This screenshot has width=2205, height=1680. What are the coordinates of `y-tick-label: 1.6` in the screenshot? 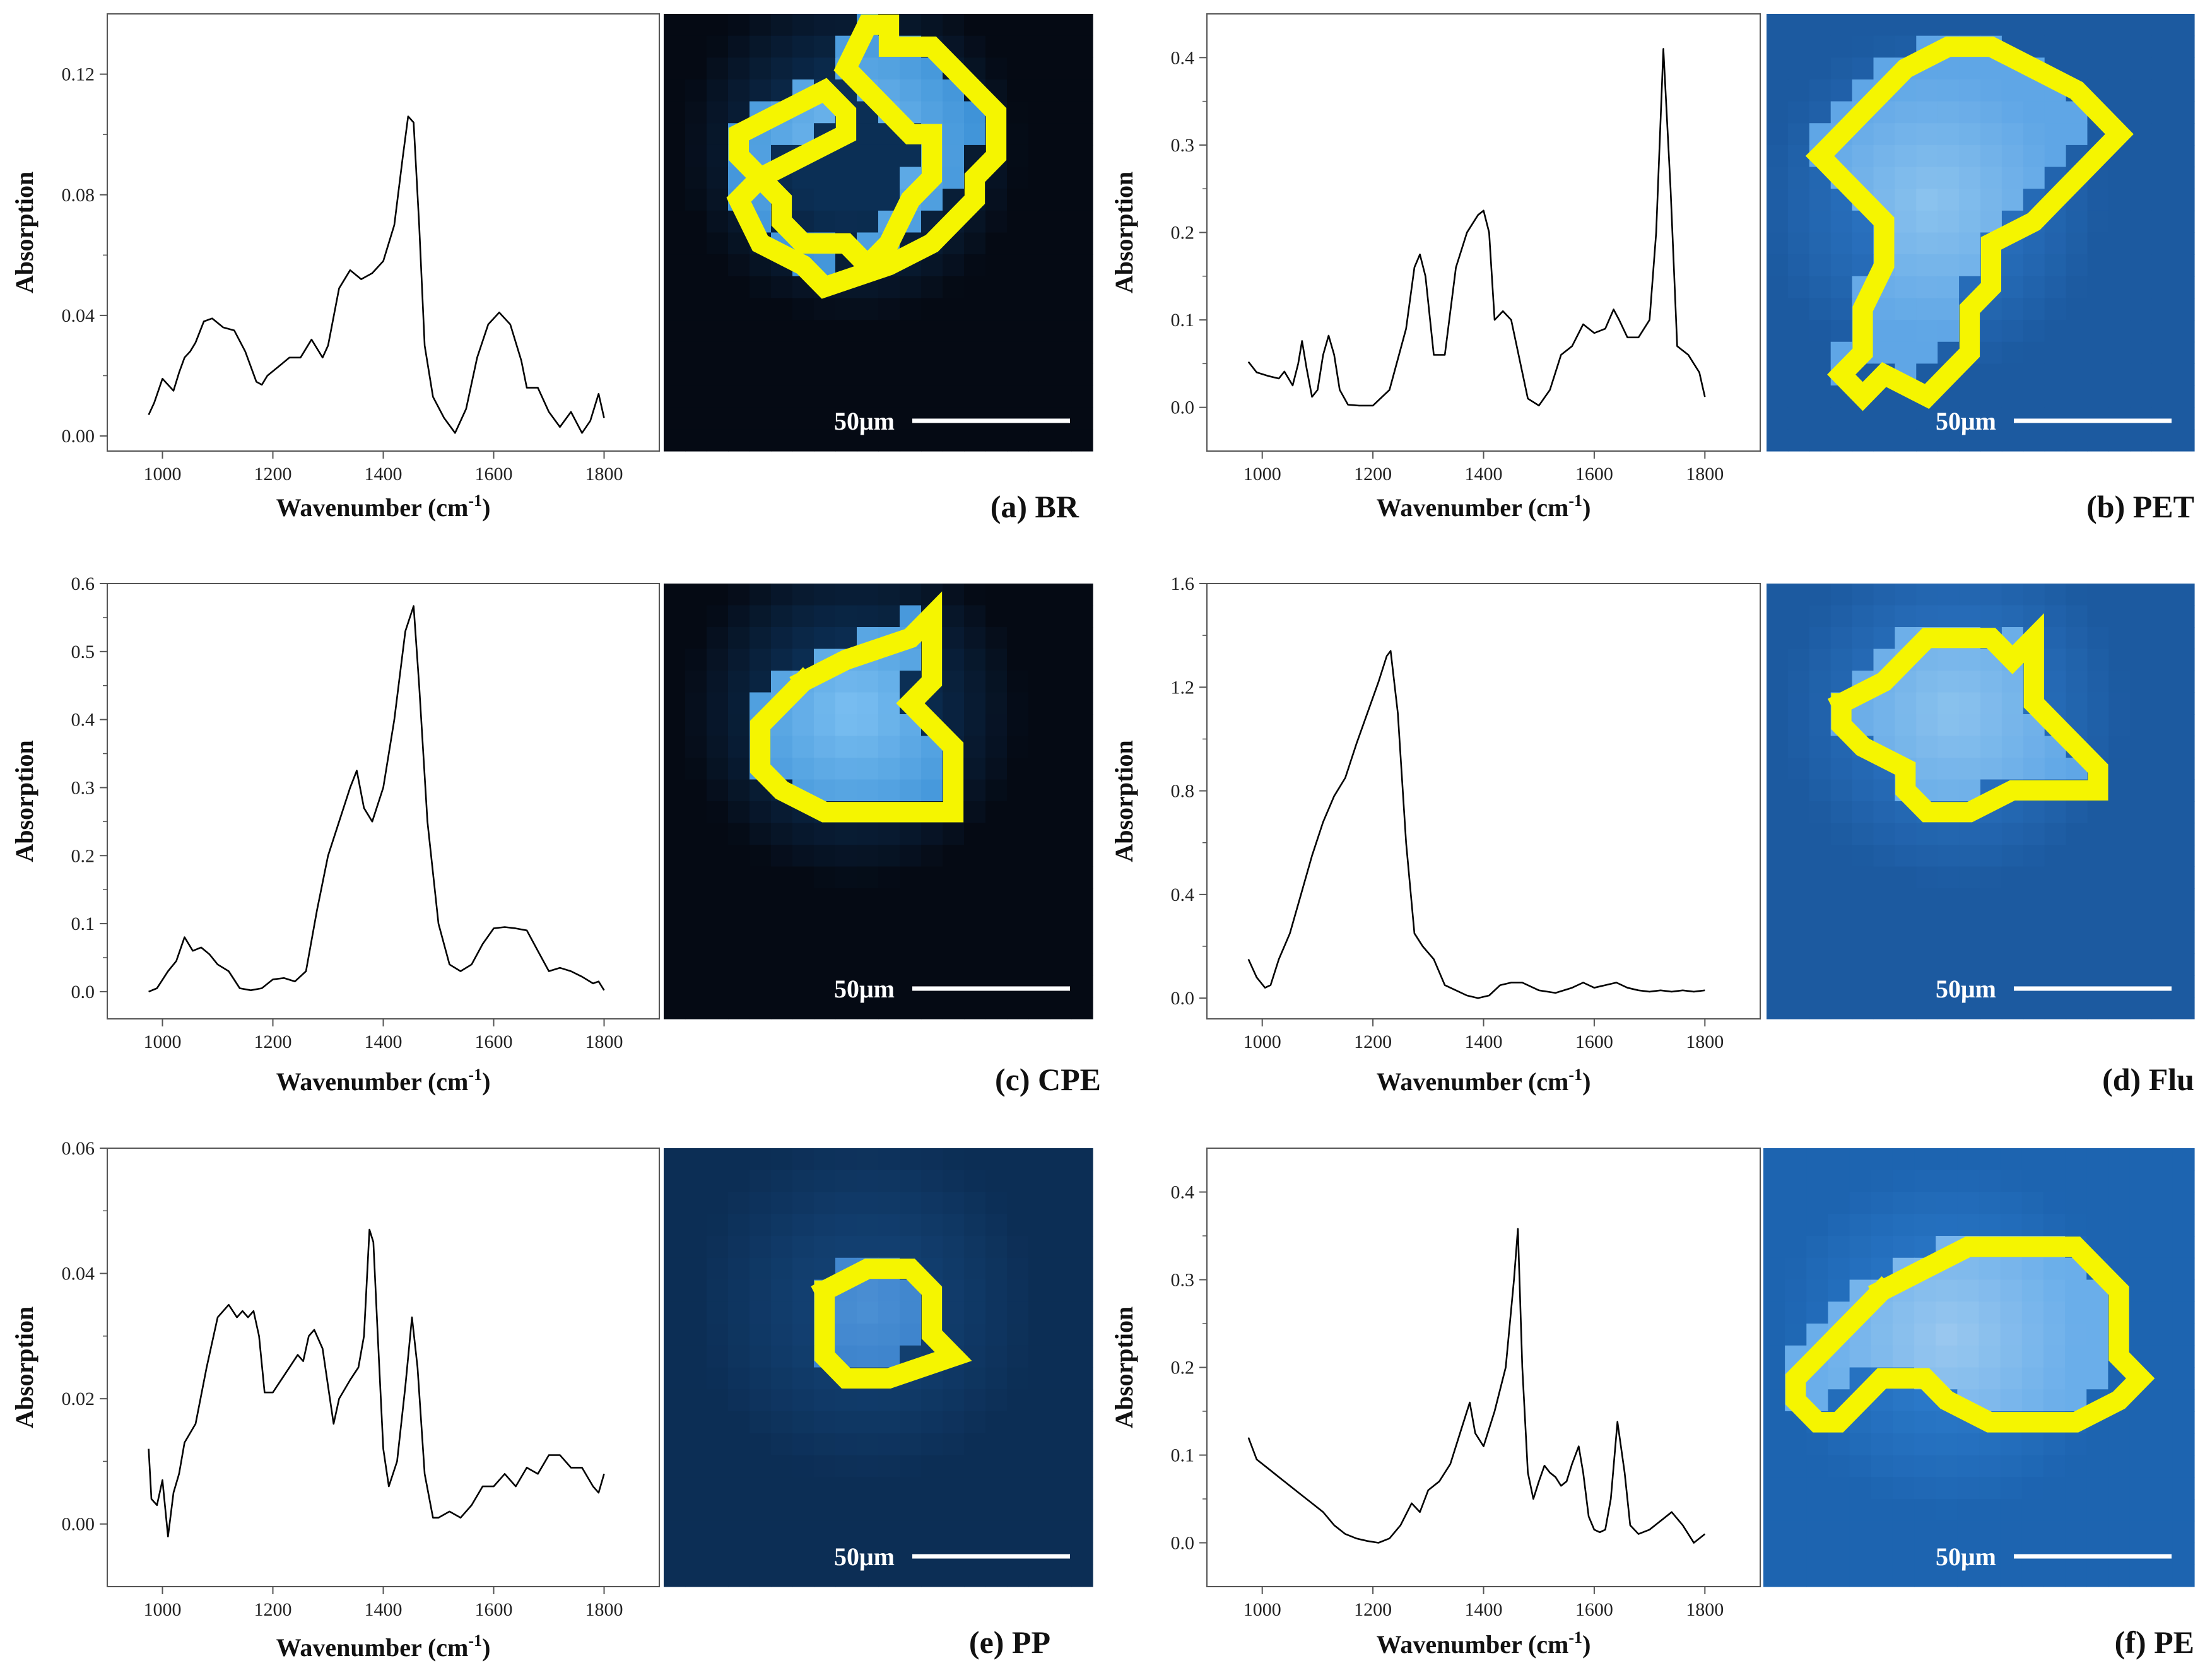 It's located at (1183, 583).